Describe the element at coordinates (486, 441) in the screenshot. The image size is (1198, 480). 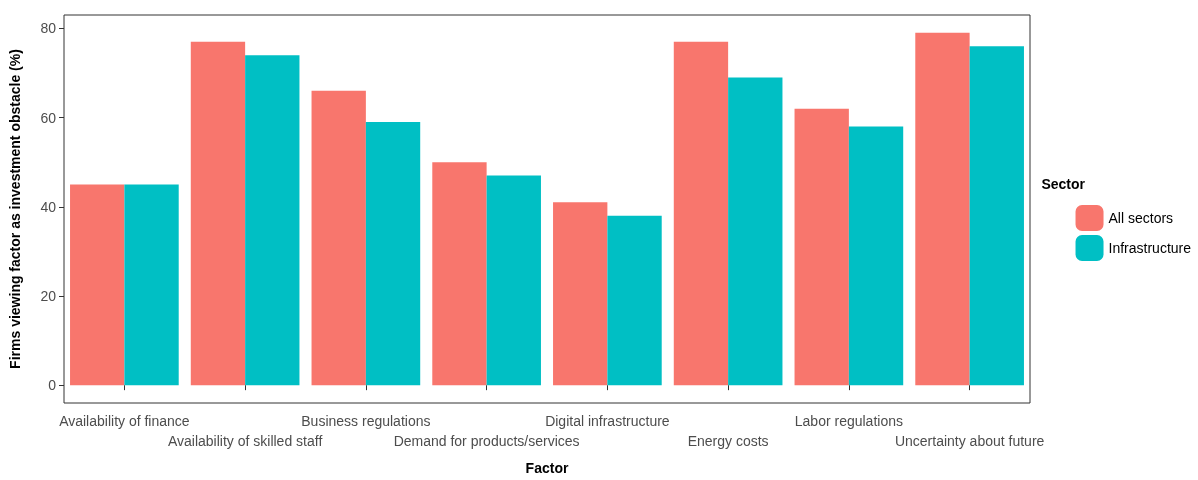
I see `x-tick-label: Demand for products/services` at that location.